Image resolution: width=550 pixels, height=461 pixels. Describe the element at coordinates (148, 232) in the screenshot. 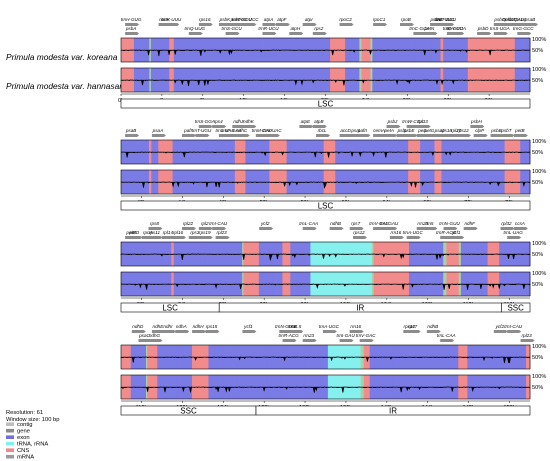

I see `gene-label: rpoA` at that location.